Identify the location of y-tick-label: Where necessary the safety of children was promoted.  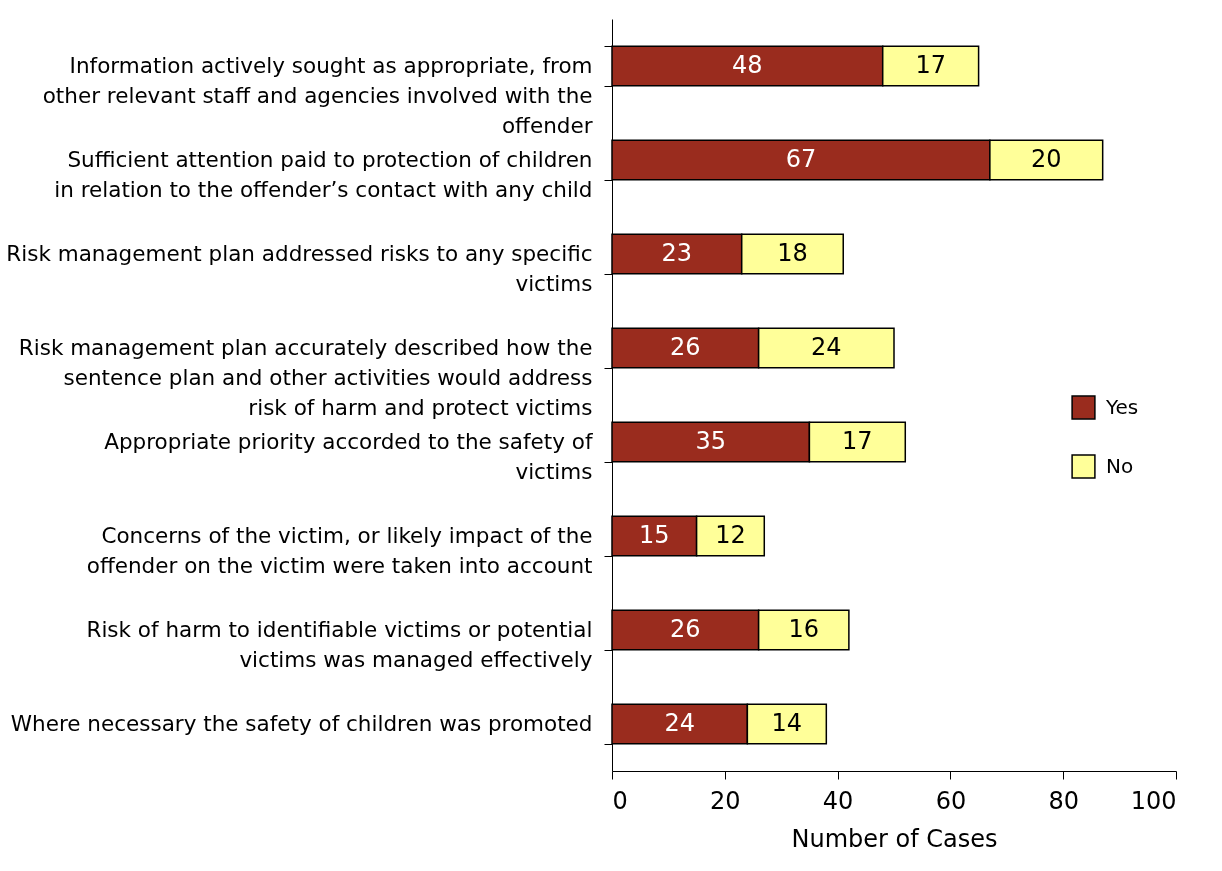
(301, 723).